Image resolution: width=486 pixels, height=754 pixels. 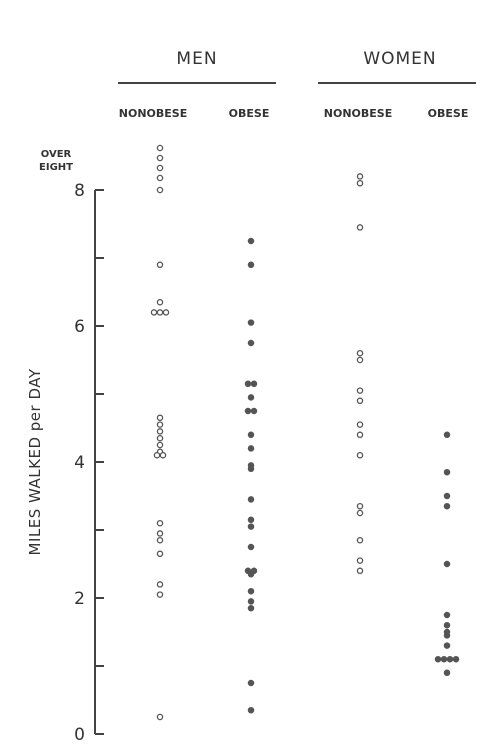 What do you see at coordinates (249, 113) in the screenshot?
I see `subgroup-label-men-obese: OBESE` at bounding box center [249, 113].